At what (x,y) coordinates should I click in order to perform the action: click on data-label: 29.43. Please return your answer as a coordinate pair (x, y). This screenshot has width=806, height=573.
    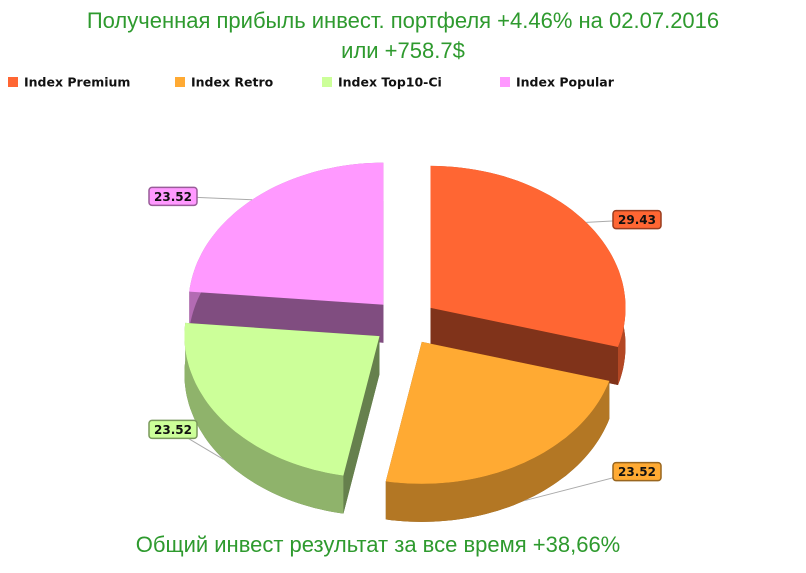
    Looking at the image, I should click on (637, 220).